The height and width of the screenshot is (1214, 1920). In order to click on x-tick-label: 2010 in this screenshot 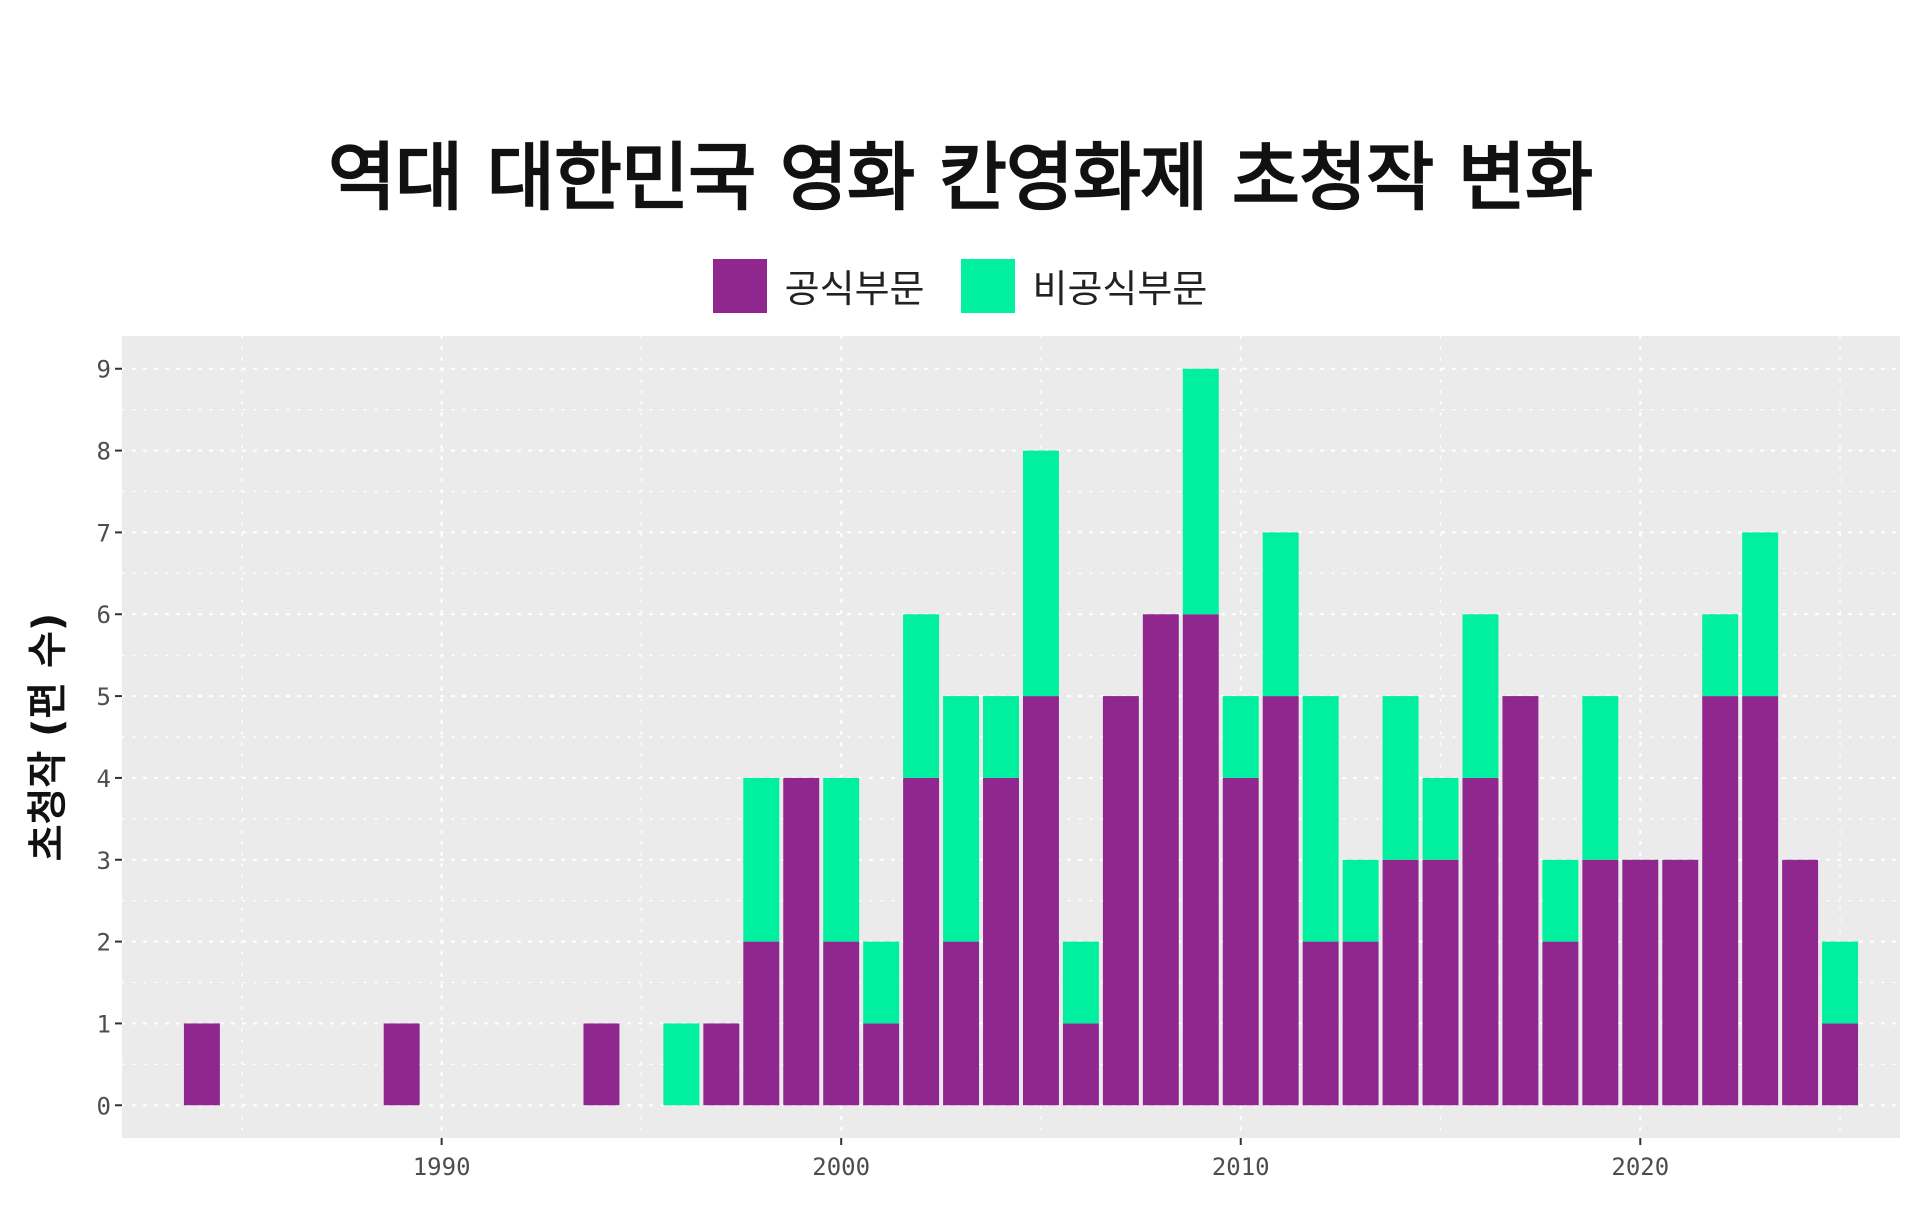, I will do `click(1241, 1167)`.